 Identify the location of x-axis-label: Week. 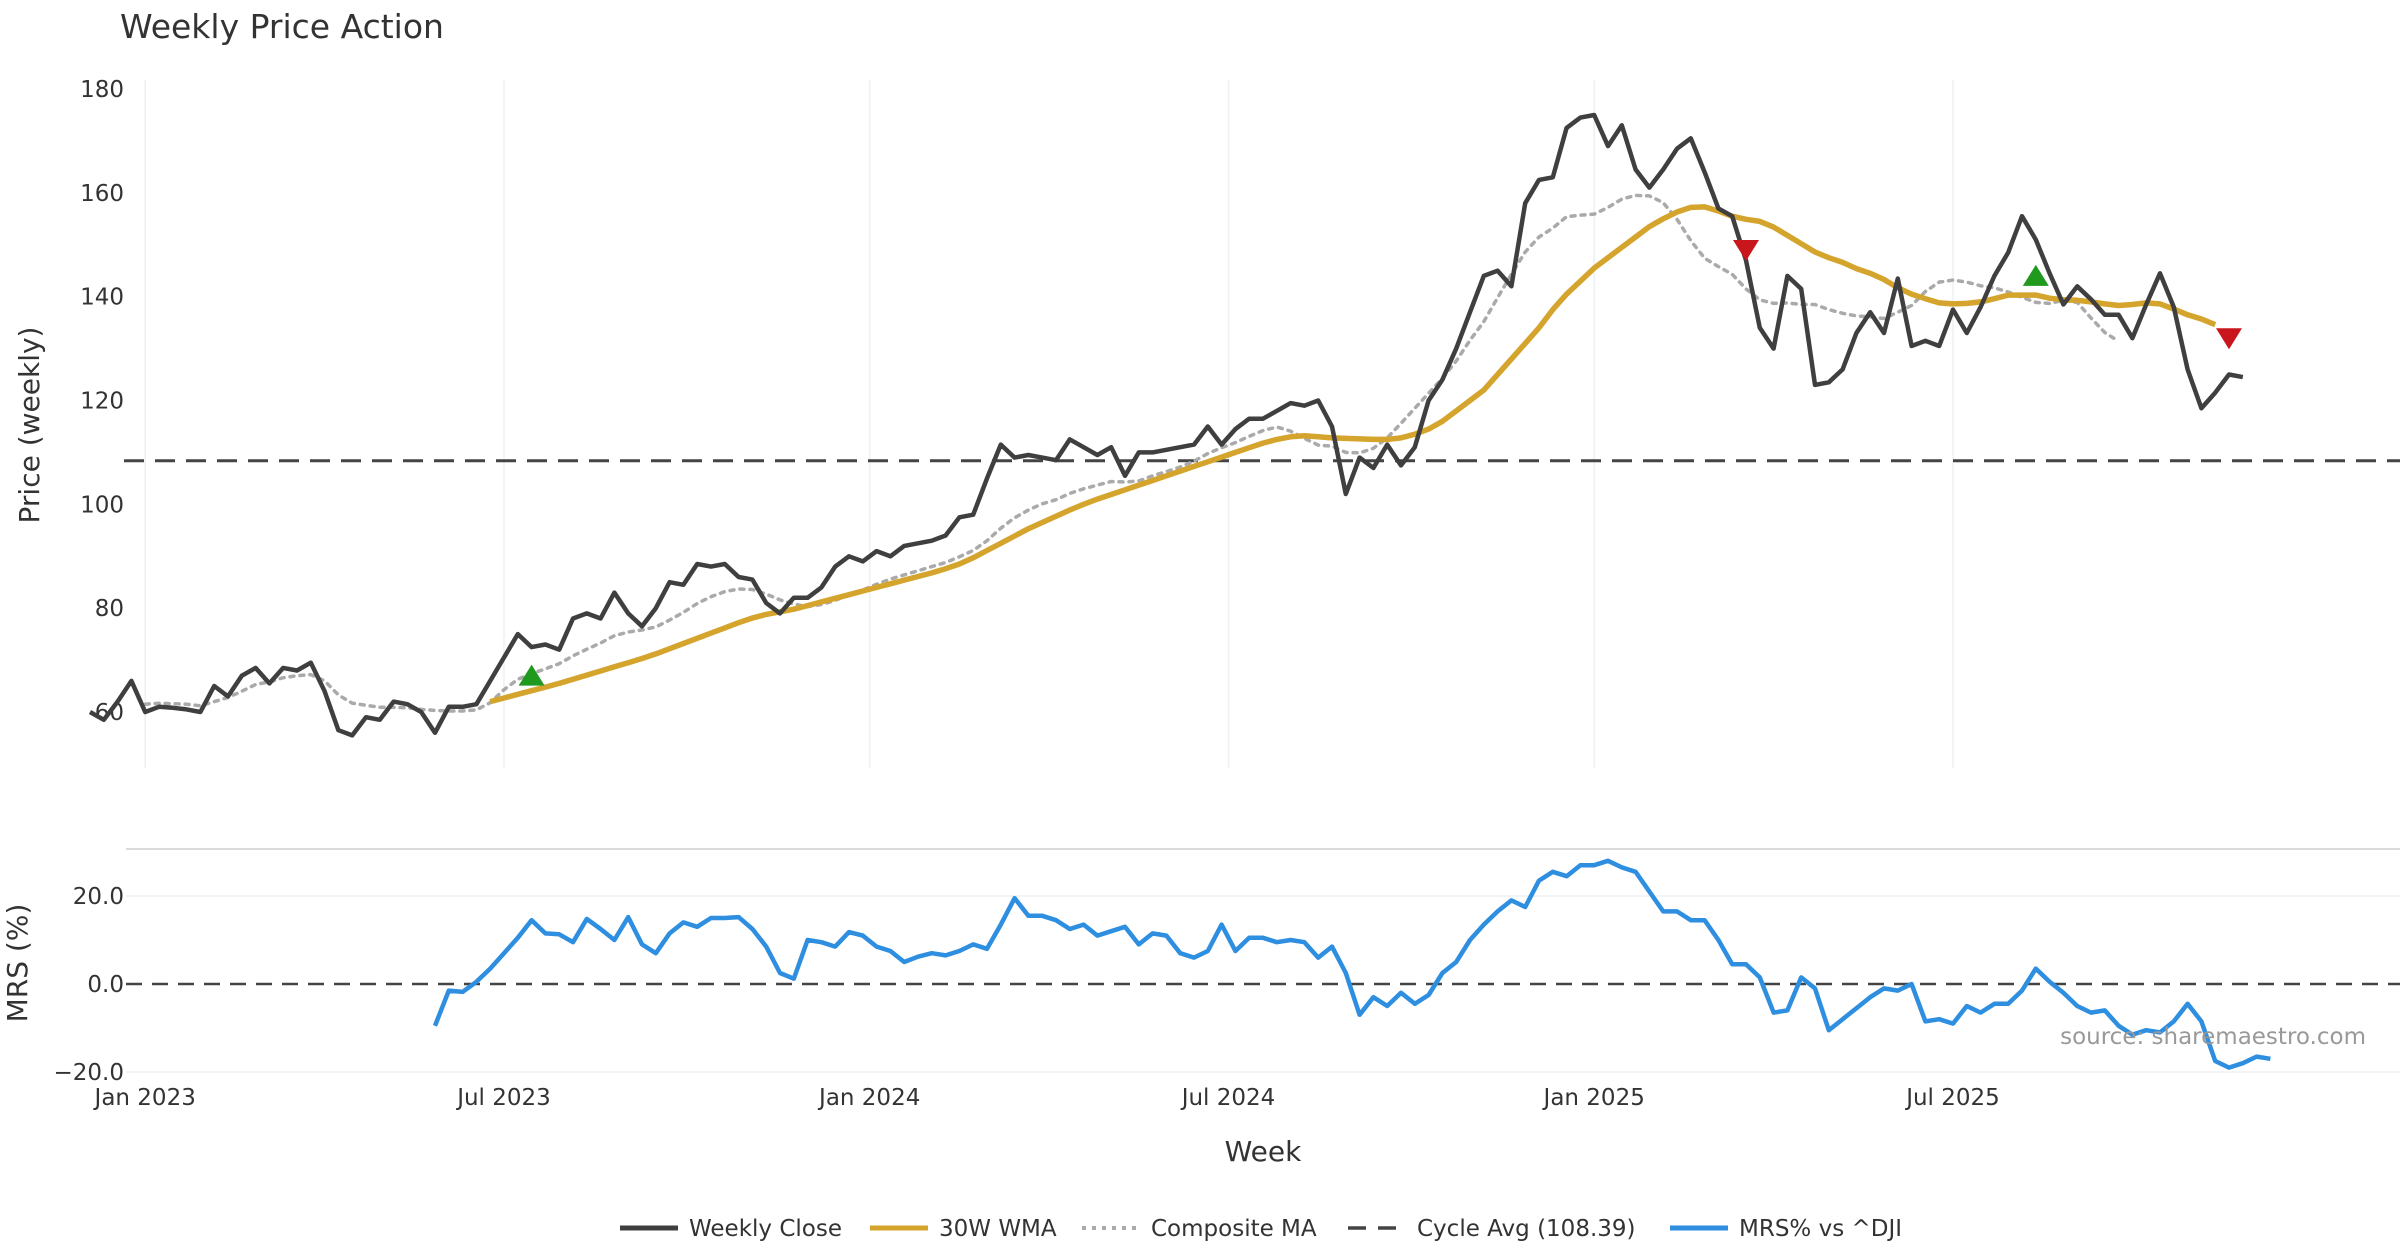
(1263, 1151).